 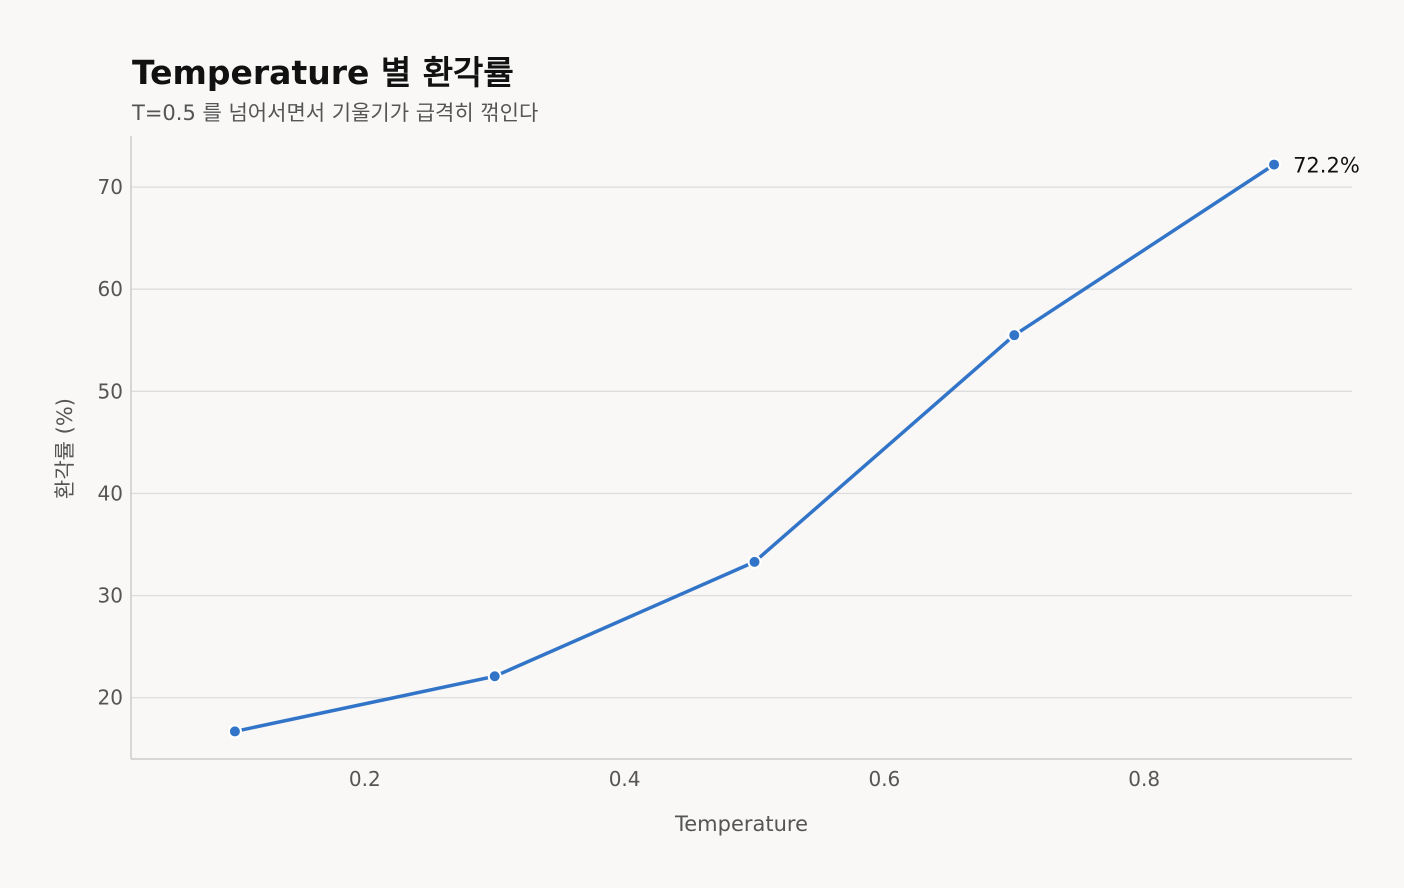 I want to click on x-axis-title: Temperature, so click(x=741, y=824).